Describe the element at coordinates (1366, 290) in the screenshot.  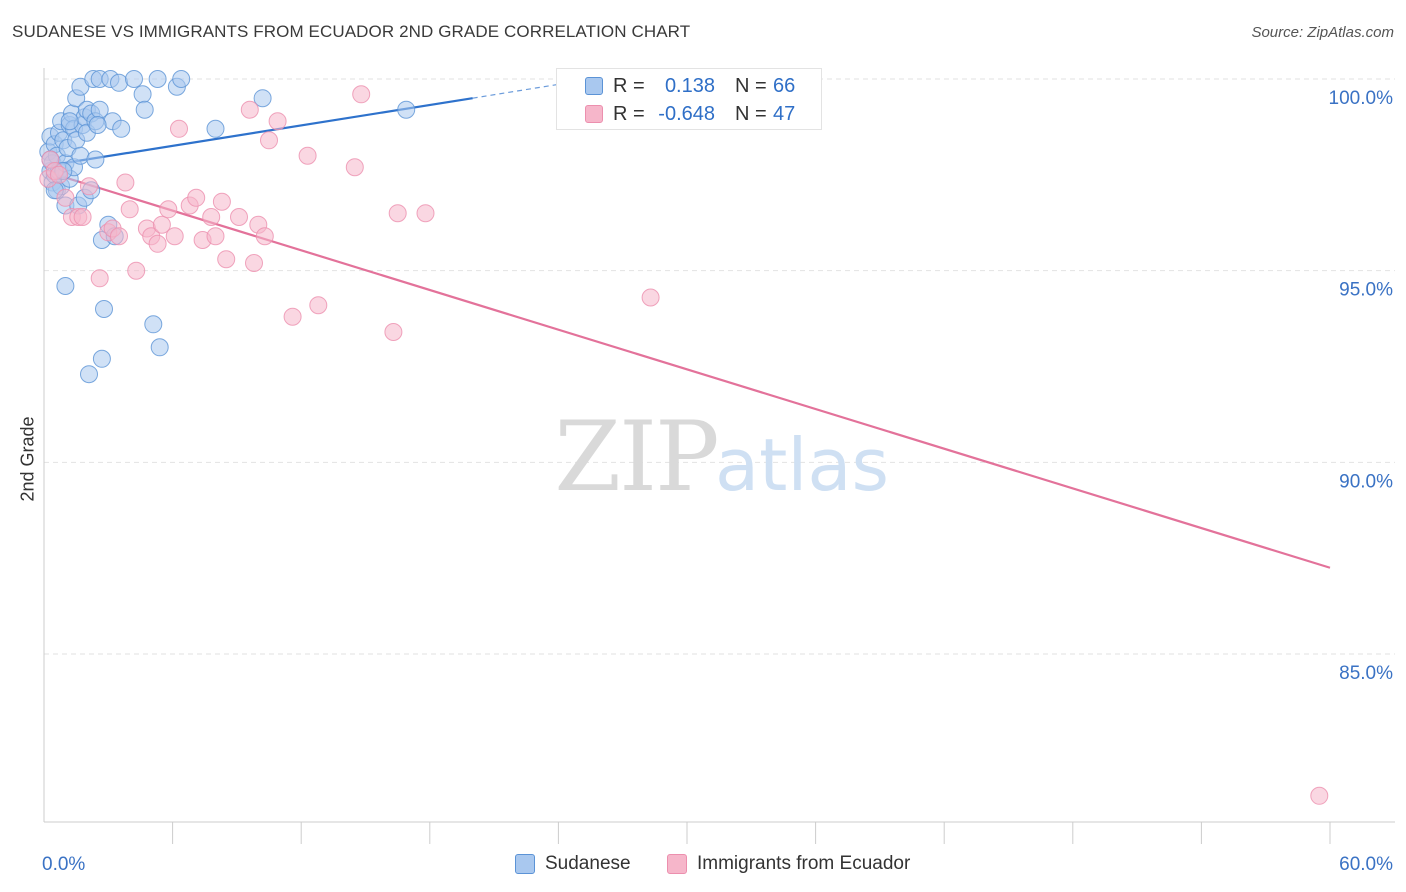
I see `y-tick-label: 95.0%` at that location.